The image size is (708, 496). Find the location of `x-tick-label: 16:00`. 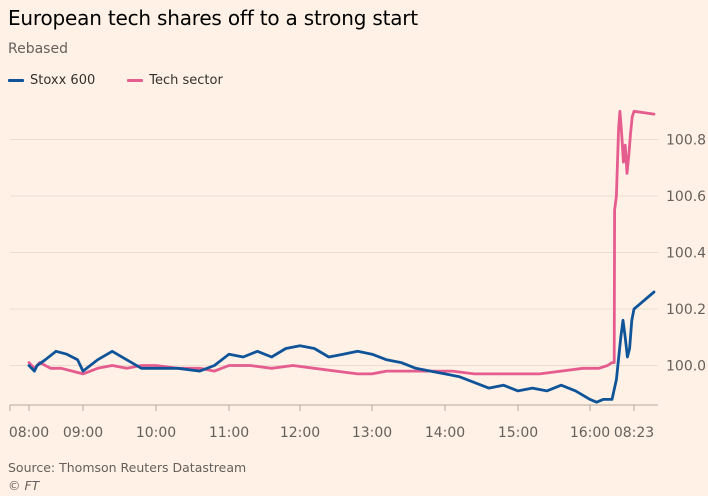

x-tick-label: 16:00 is located at coordinates (590, 433).